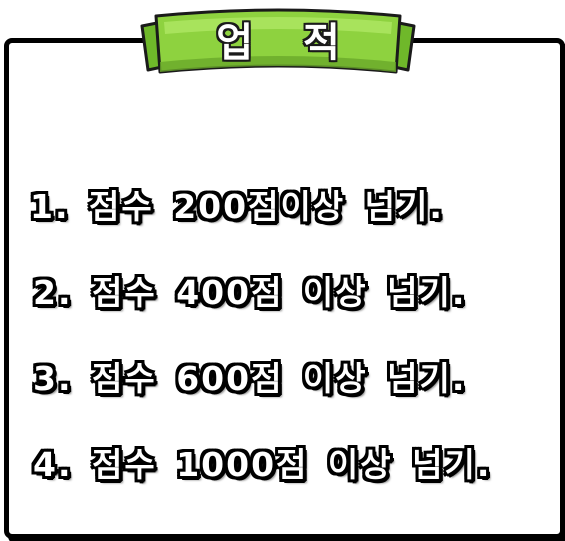 This screenshot has height=541, width=565. I want to click on title-banner: 업 적, so click(278, 47).